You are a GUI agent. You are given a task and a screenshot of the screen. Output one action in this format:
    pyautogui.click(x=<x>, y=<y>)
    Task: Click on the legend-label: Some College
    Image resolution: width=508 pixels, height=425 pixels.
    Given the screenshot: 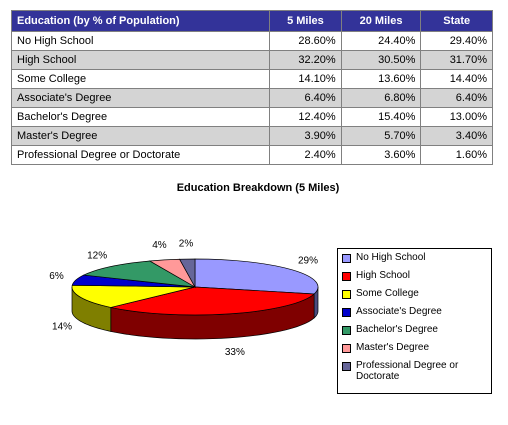 What is the action you would take?
    pyautogui.click(x=387, y=293)
    